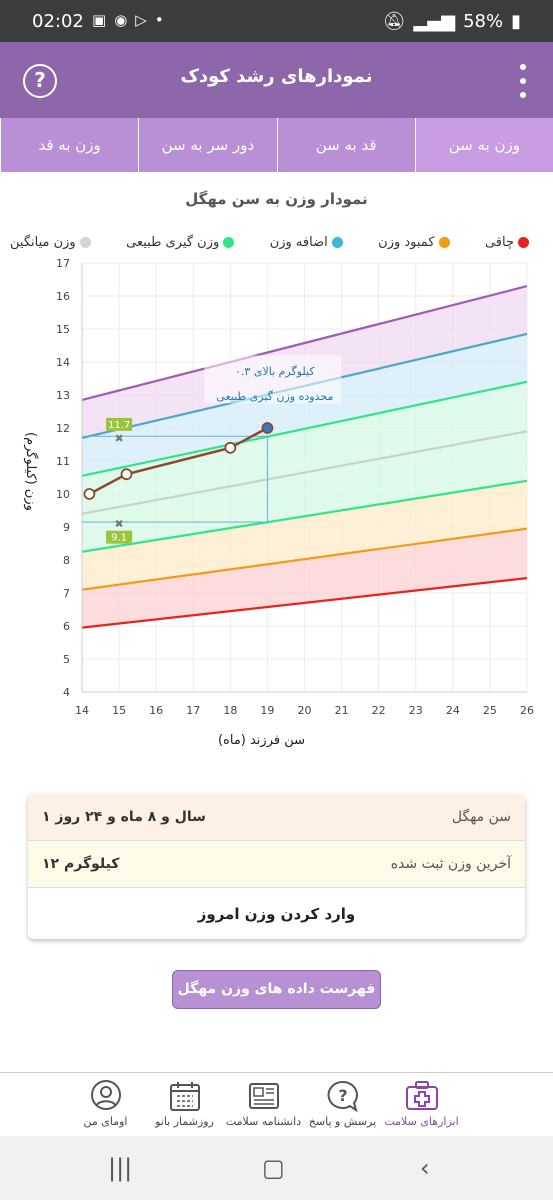  Describe the element at coordinates (276, 21) in the screenshot. I see `status-bar: 02:02 ▣ ◉ ▷ • 🔕︎ ▂▄▆ 58% ▮` at that location.